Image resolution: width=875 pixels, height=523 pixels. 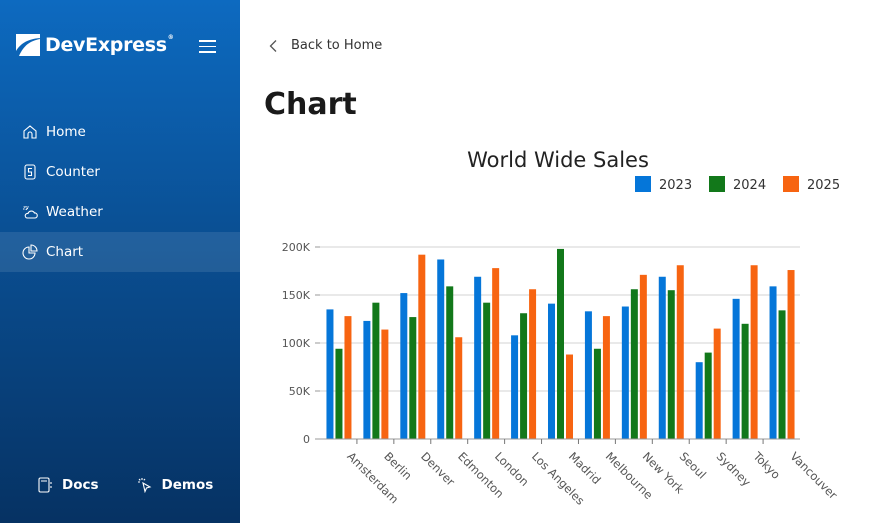 What do you see at coordinates (66, 132) in the screenshot?
I see `sidebar-item-label: Home` at bounding box center [66, 132].